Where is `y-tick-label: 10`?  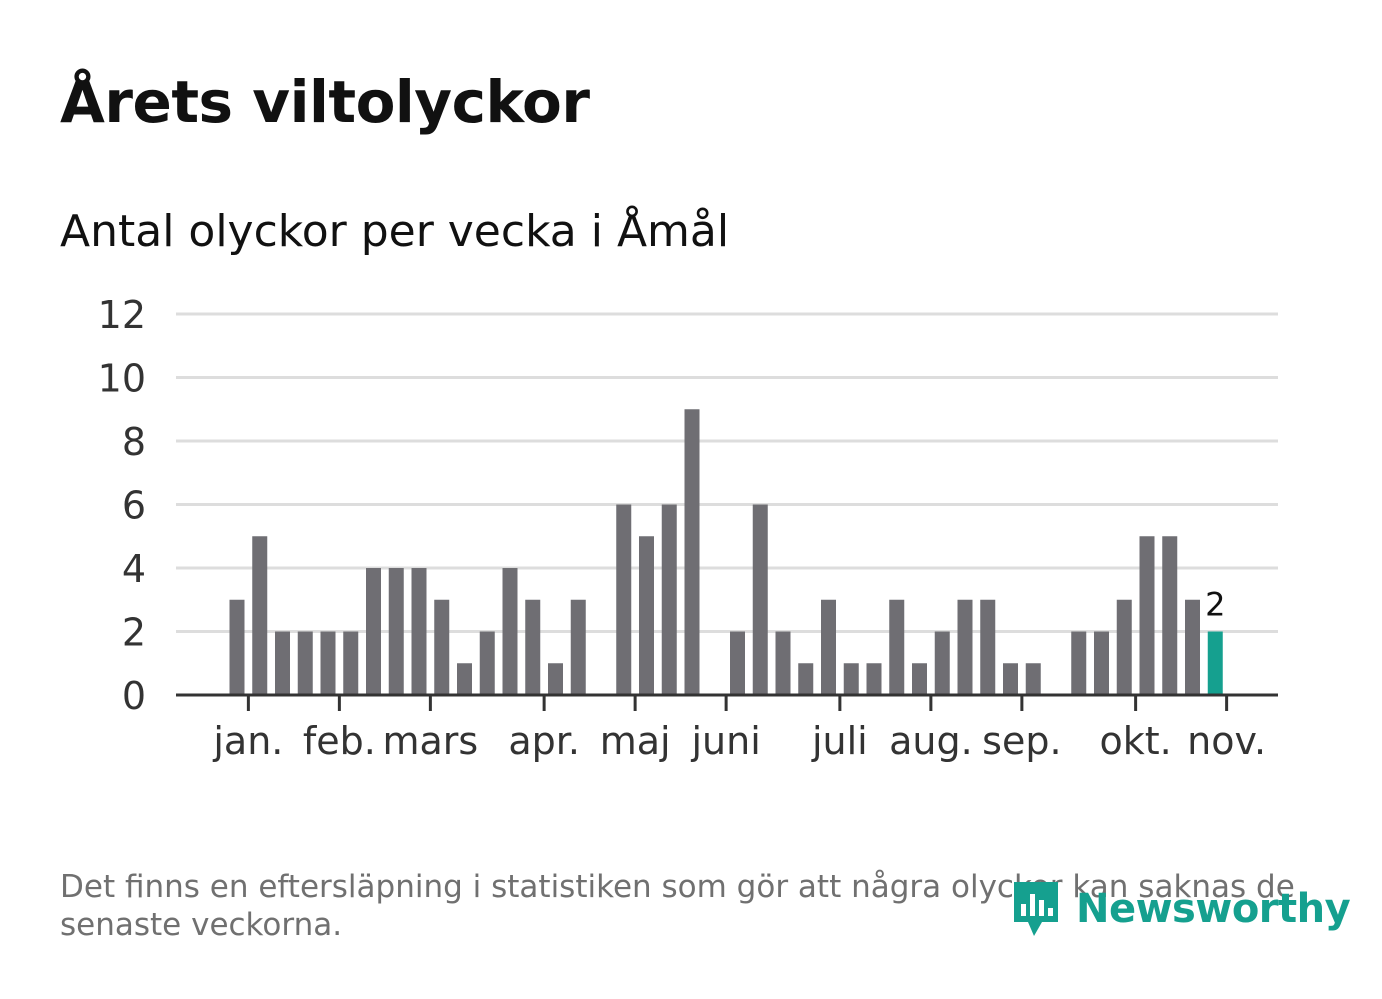 y-tick-label: 10 is located at coordinates (122, 379).